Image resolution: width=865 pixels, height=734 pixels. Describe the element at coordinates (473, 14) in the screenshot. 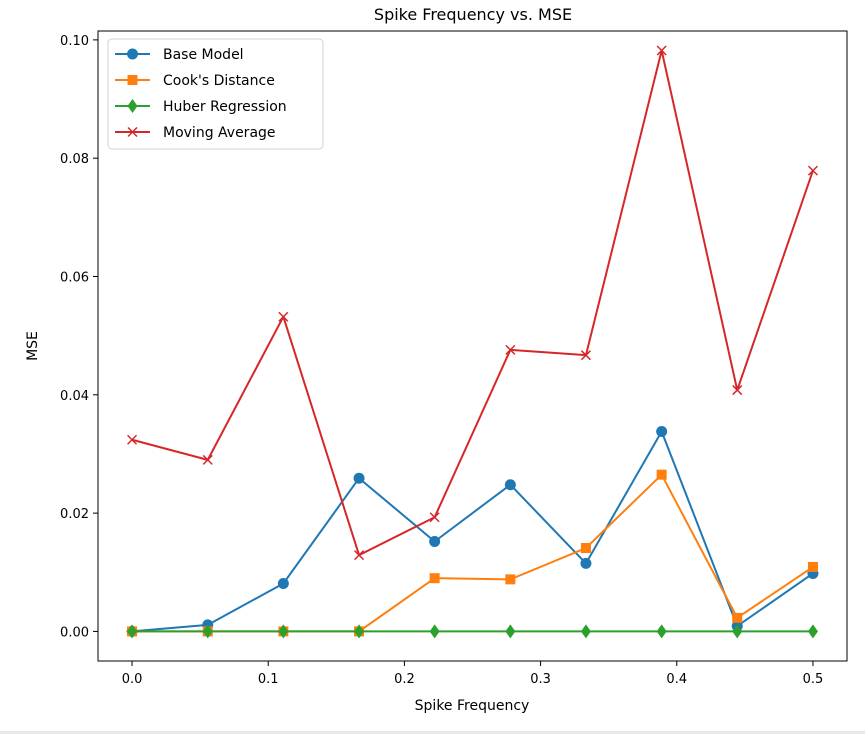

I see `chart-title: Spike Frequency vs. MSE` at that location.